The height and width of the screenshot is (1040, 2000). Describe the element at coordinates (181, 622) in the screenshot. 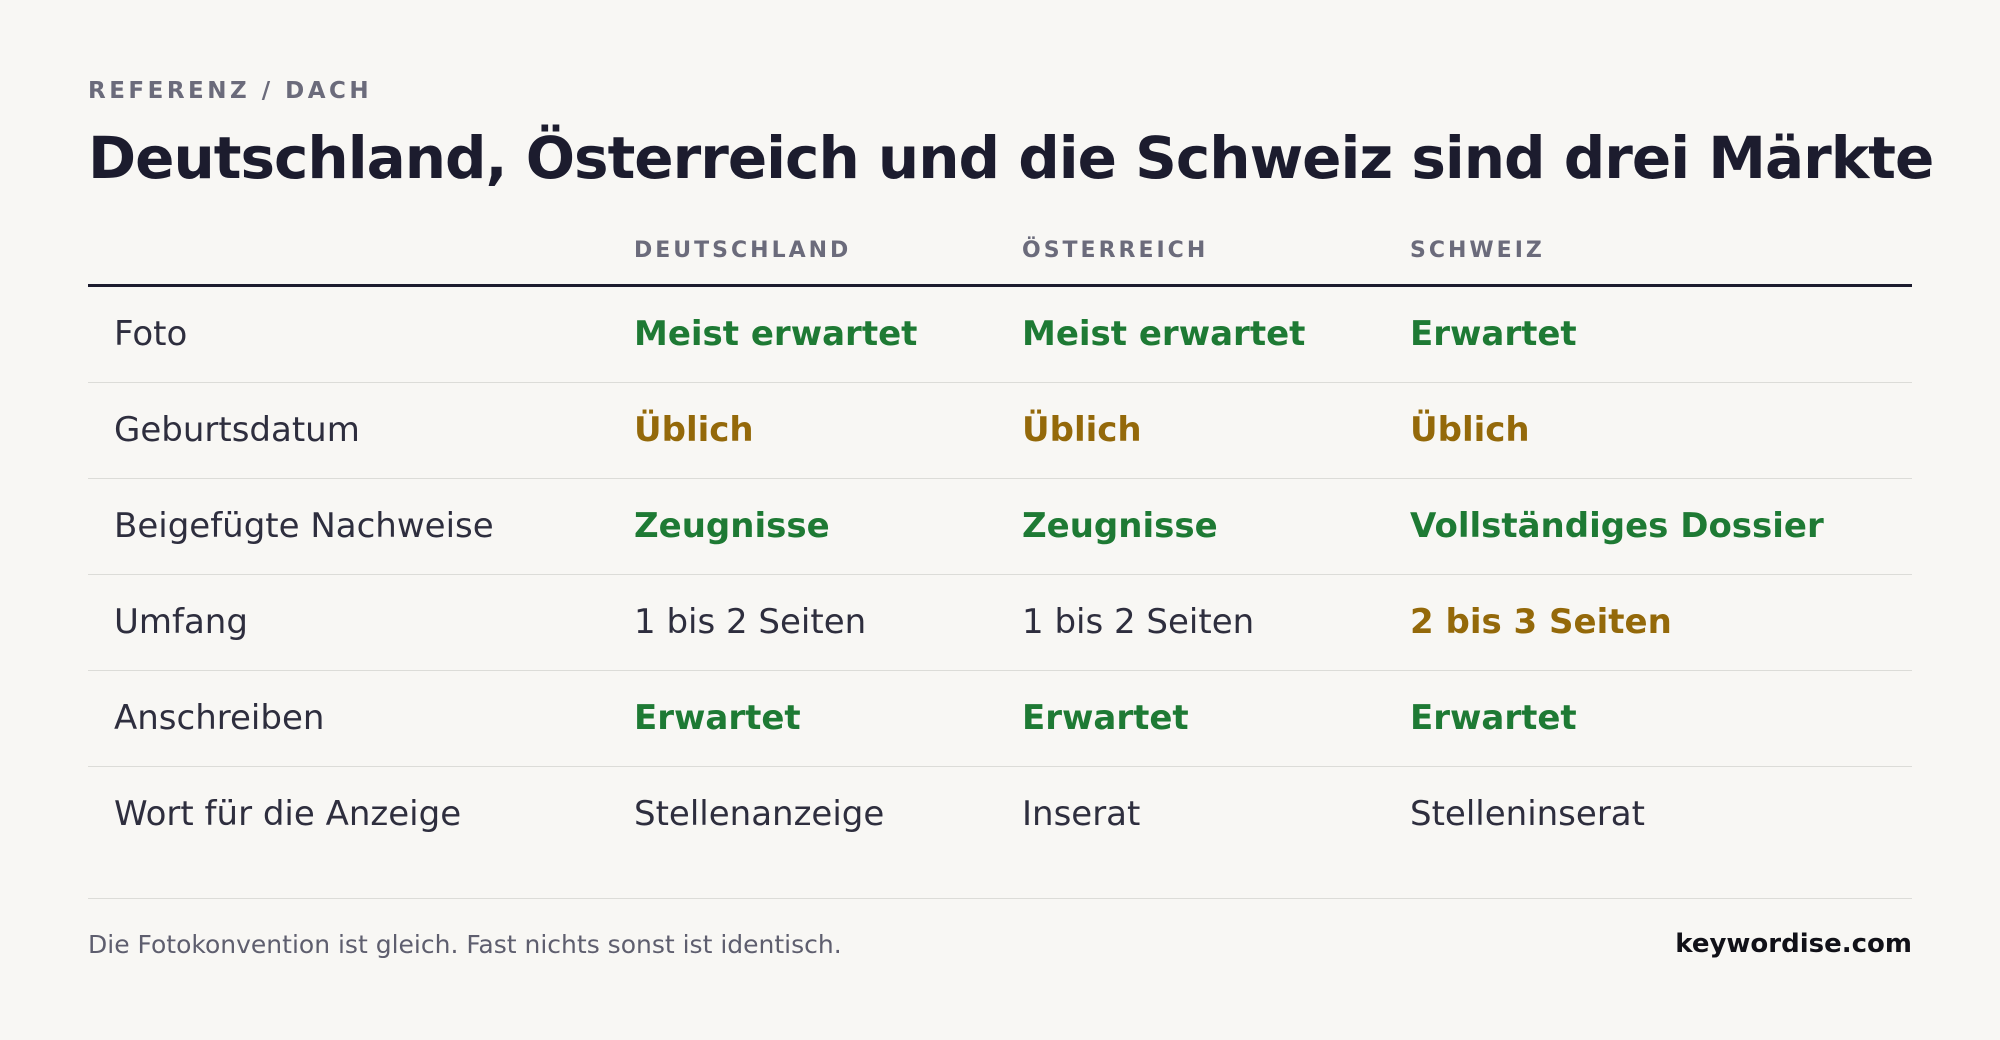

I see `row-label: Umfang` at that location.